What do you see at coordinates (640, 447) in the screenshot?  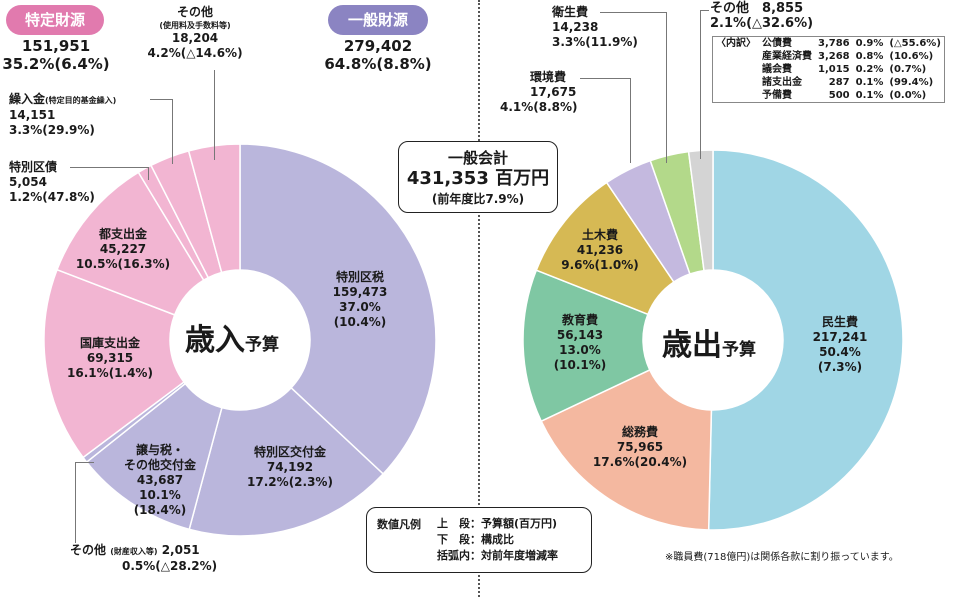 I see `exp-general-affairs-label: 総務費 75,965 17.6%(20.4%)` at bounding box center [640, 447].